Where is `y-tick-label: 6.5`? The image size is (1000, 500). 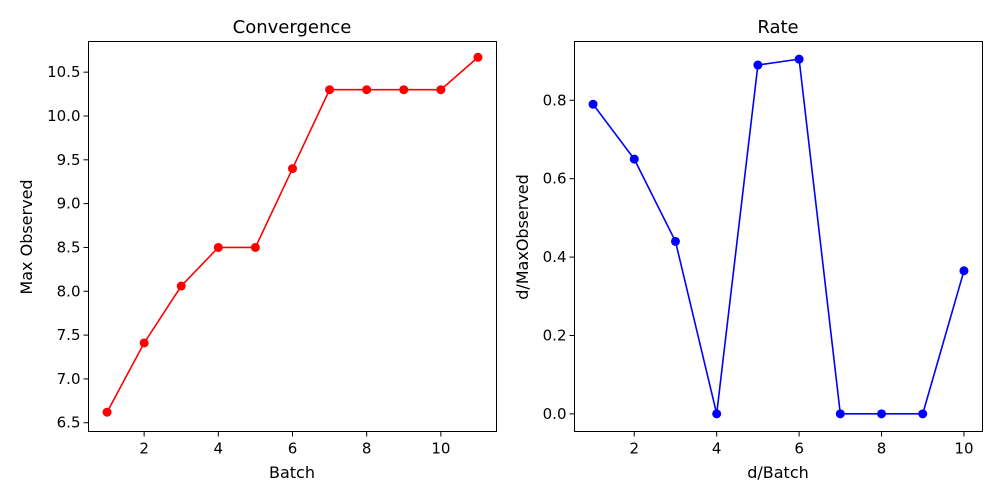 y-tick-label: 6.5 is located at coordinates (69, 423).